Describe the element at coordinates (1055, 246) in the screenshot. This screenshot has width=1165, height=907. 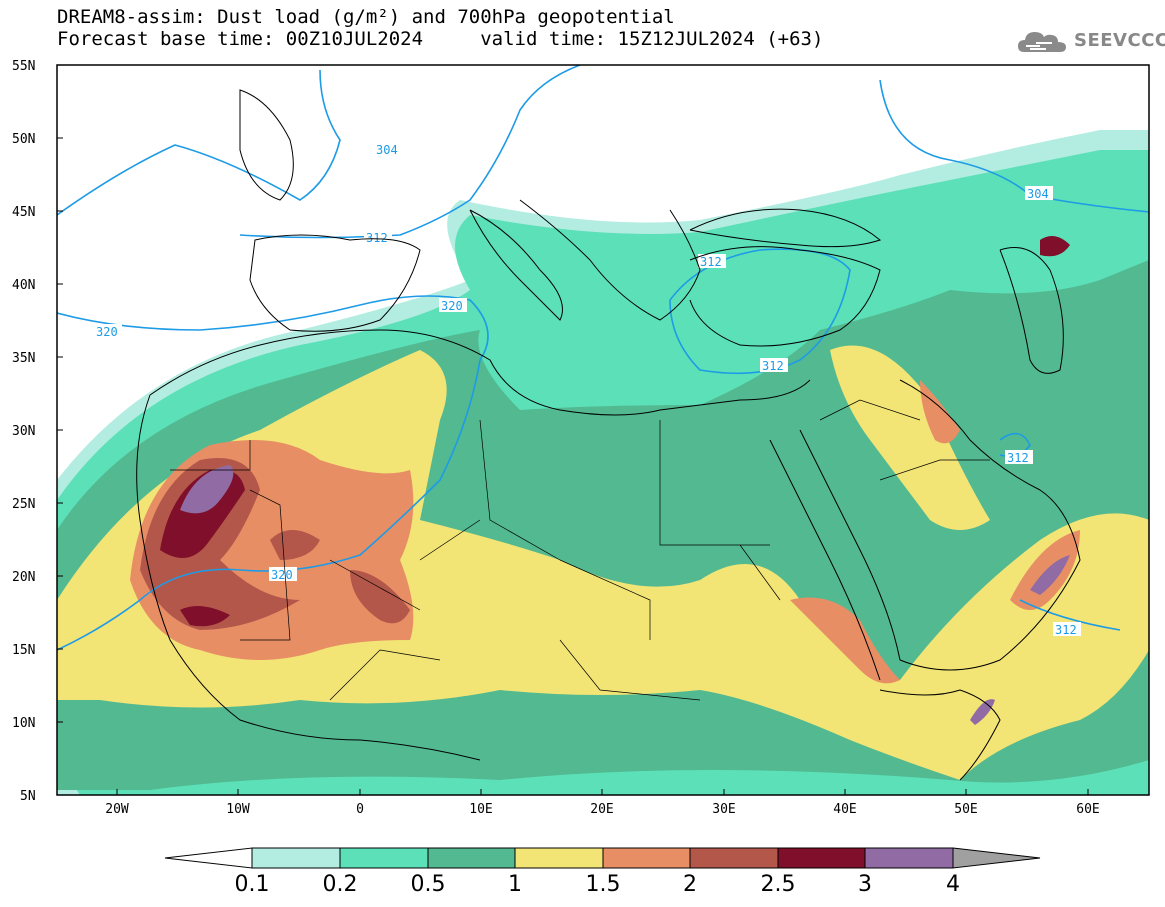
I see `dust-level-2.5-c` at that location.